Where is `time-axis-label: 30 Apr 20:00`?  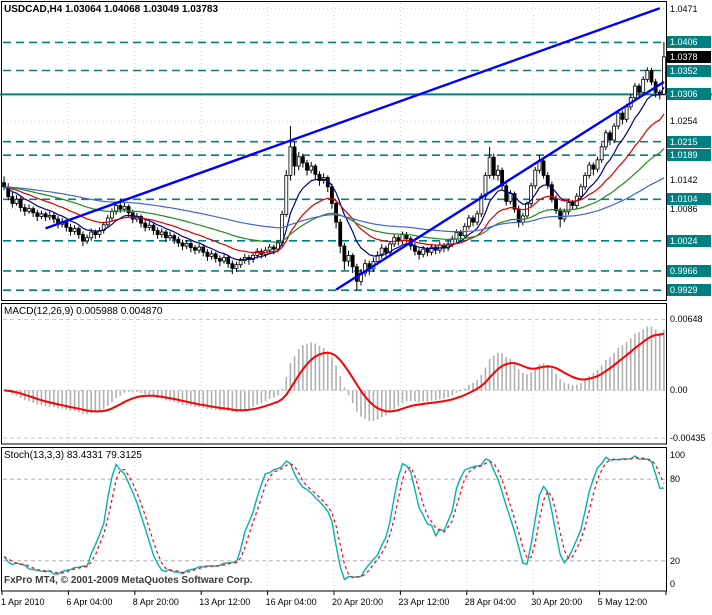
time-axis-label: 30 Apr 20:00 is located at coordinates (557, 602).